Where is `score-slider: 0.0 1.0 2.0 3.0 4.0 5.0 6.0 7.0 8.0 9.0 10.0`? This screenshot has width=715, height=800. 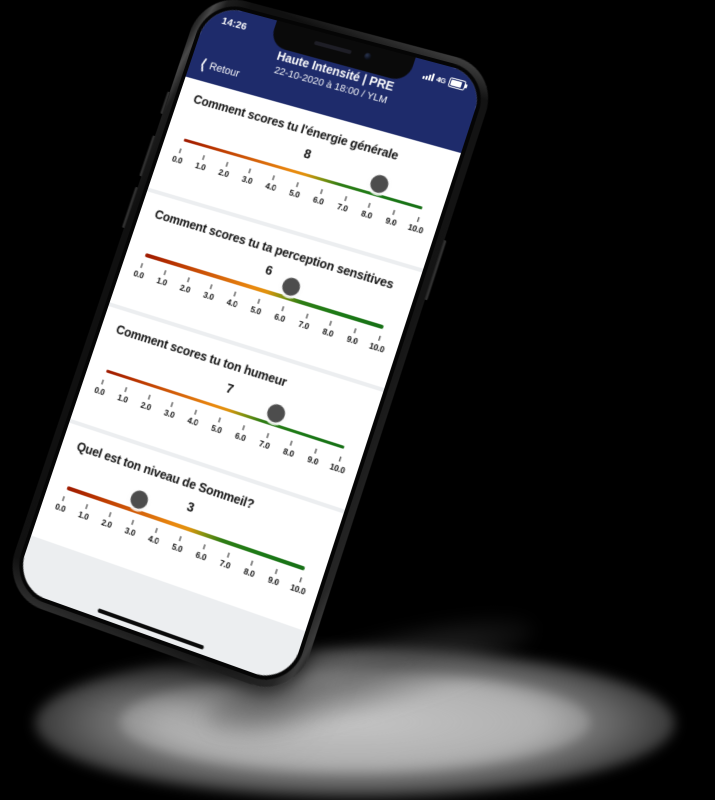
score-slider: 0.0 1.0 2.0 3.0 4.0 5.0 6.0 7.0 8.0 9.0 10.0 is located at coordinates (180, 546).